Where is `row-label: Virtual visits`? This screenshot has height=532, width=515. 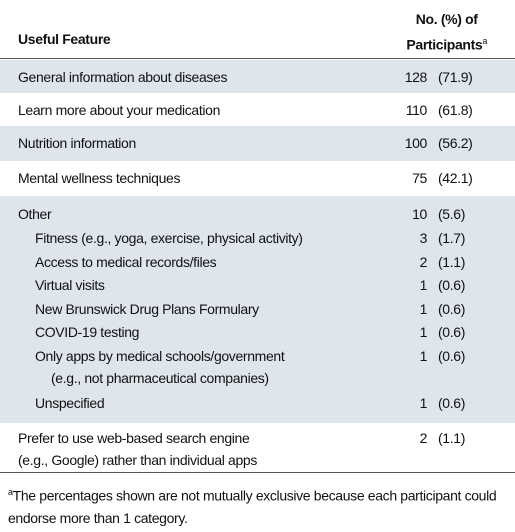
row-label: Virtual visits is located at coordinates (70, 285).